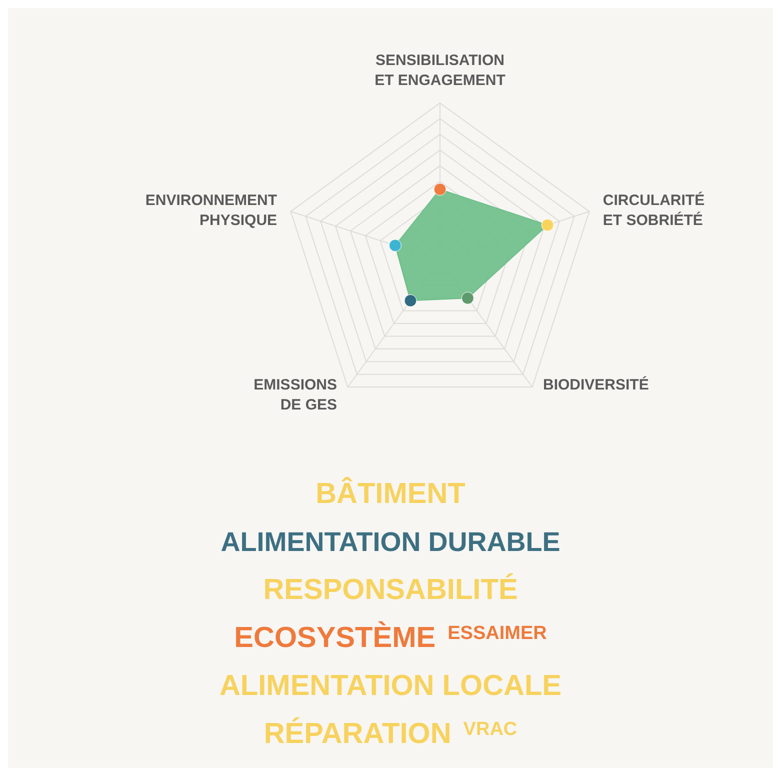 The image size is (781, 776). I want to click on spoke-label: BIODIVERSITÉ, so click(595, 384).